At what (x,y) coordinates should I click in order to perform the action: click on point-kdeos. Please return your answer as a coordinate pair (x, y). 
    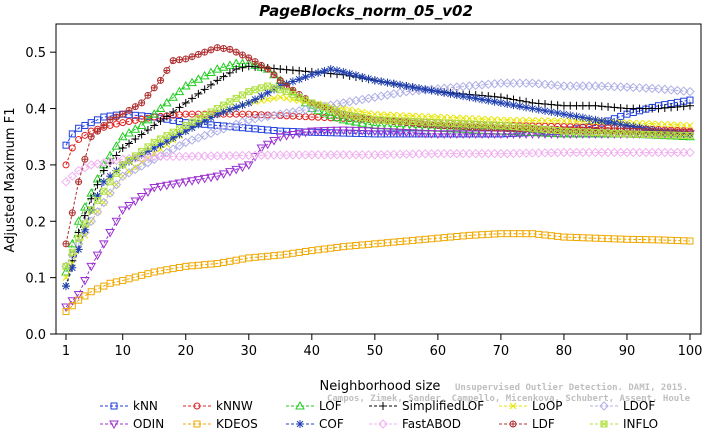
    Looking at the image, I should click on (690, 241).